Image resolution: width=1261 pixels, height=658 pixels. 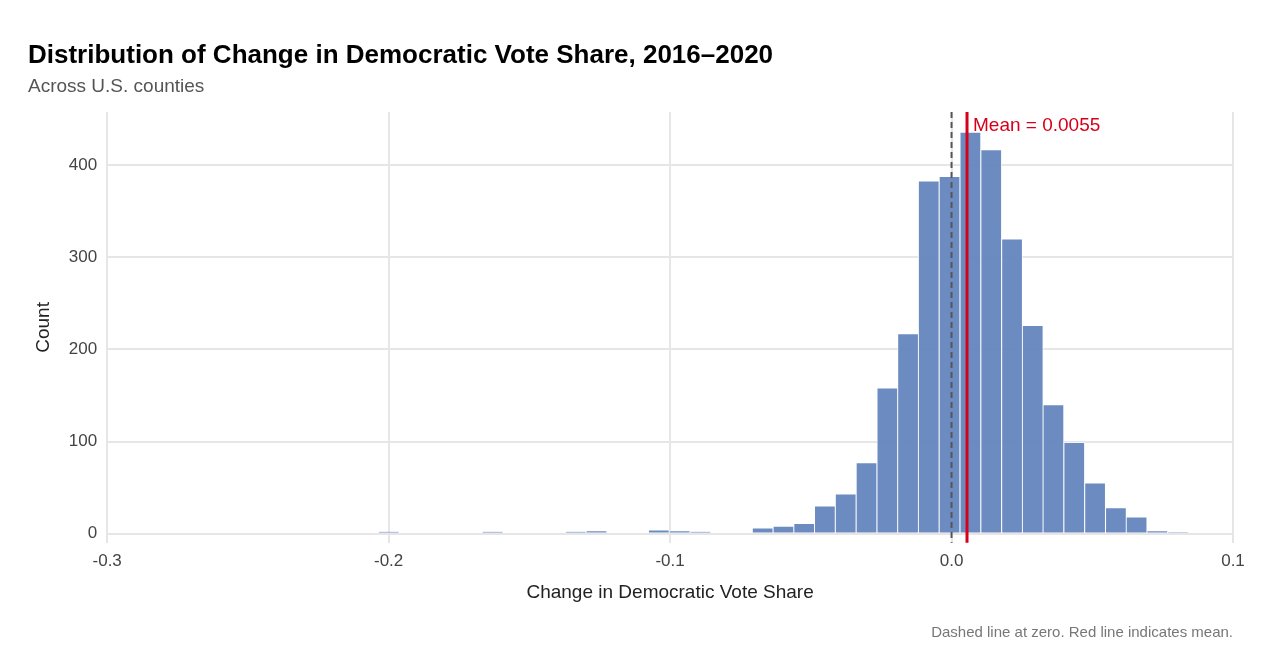 What do you see at coordinates (1233, 560) in the screenshot?
I see `x-tick-label: 0.1` at bounding box center [1233, 560].